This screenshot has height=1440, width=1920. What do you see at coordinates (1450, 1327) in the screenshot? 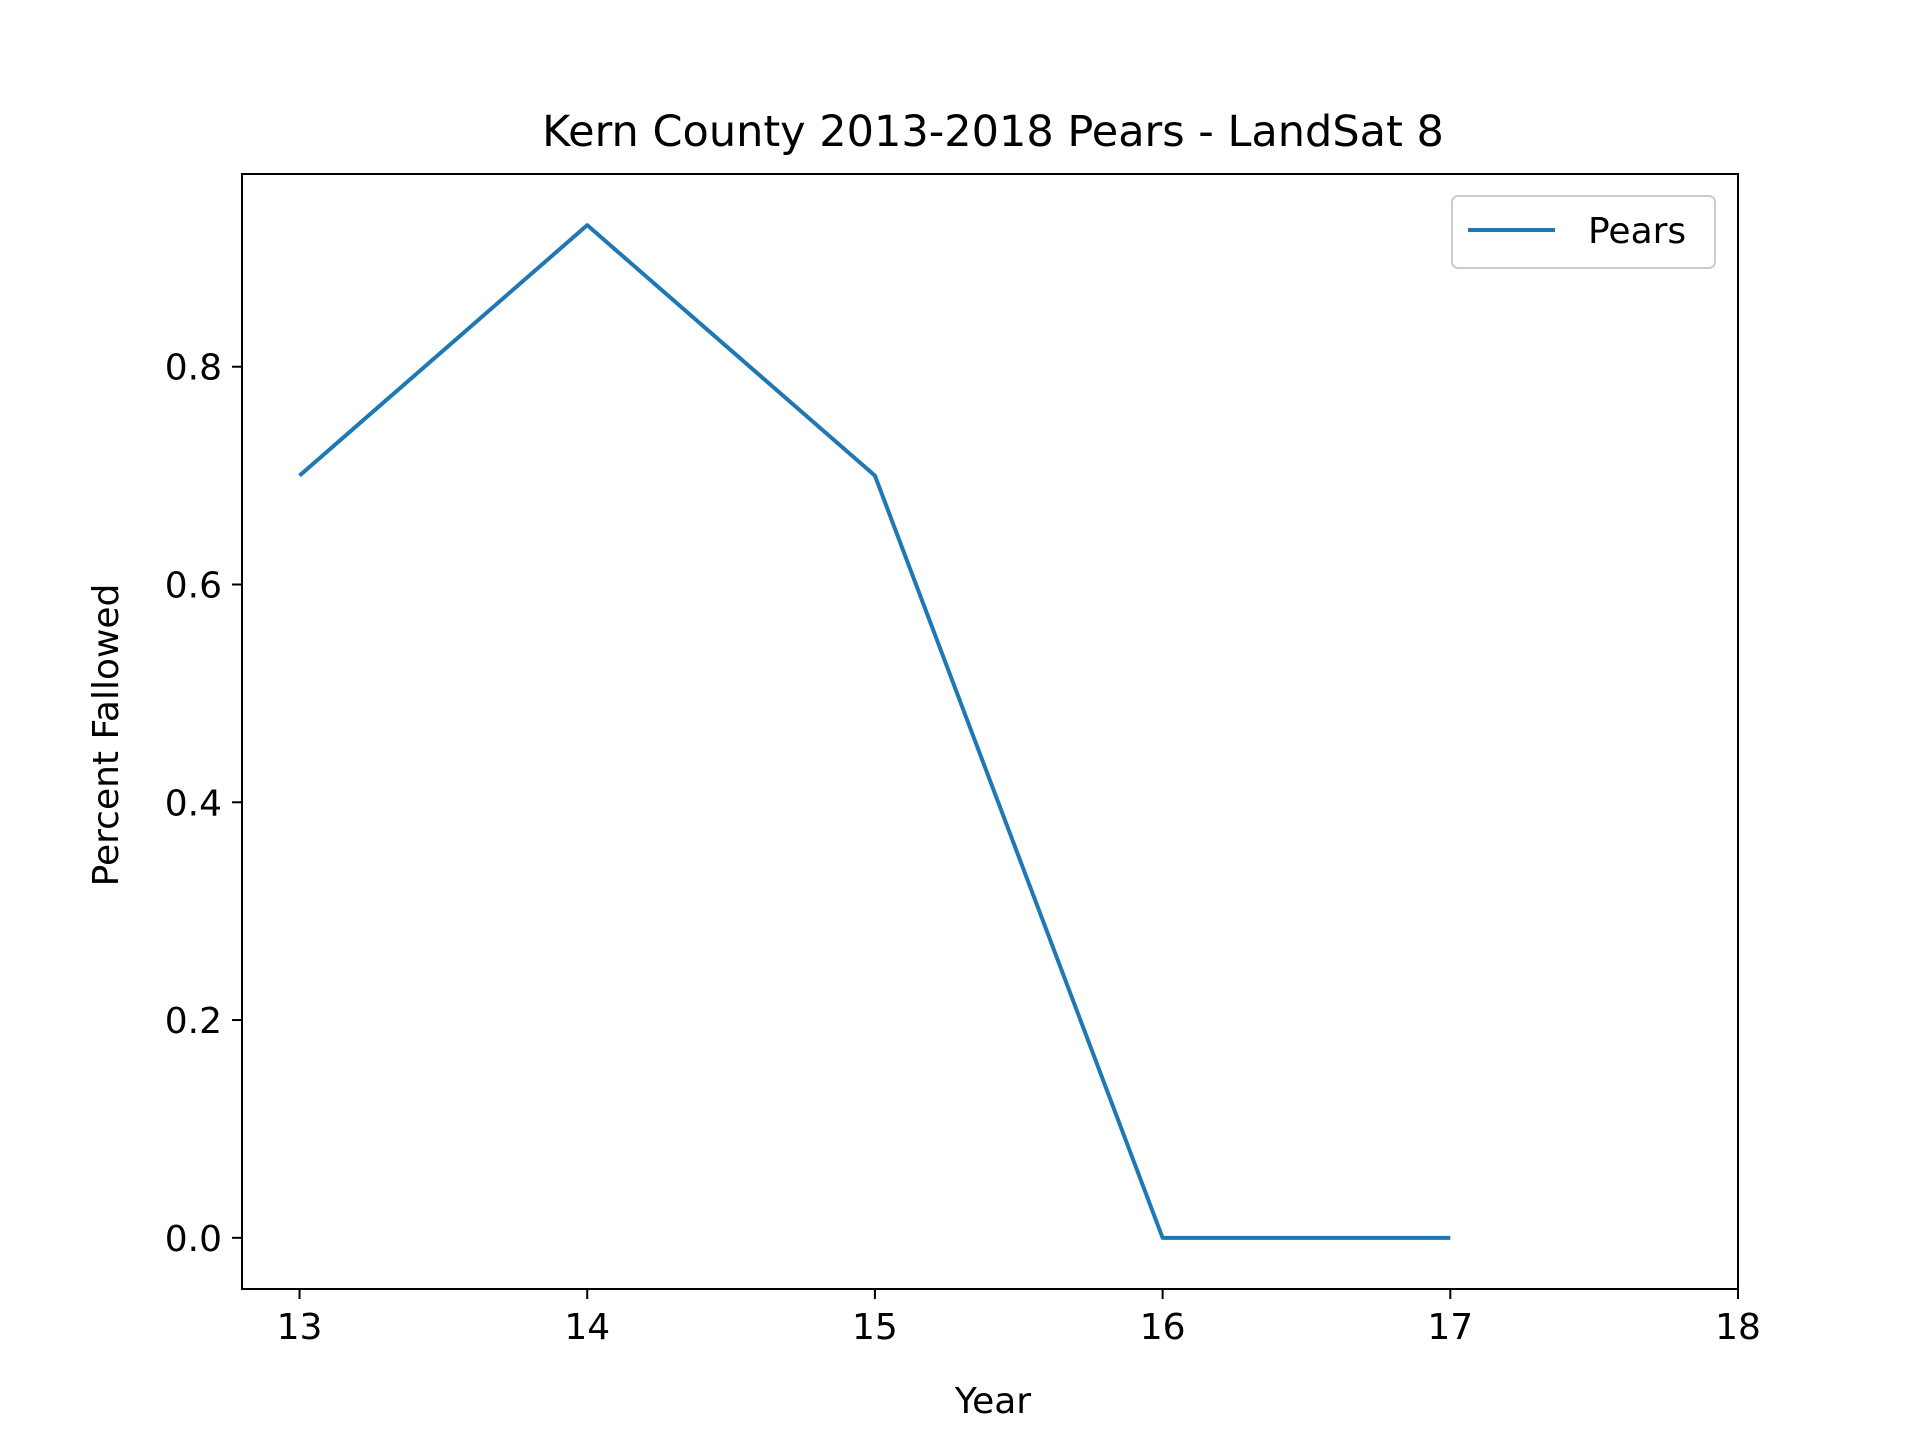
I see `x-tick-label: 17` at bounding box center [1450, 1327].